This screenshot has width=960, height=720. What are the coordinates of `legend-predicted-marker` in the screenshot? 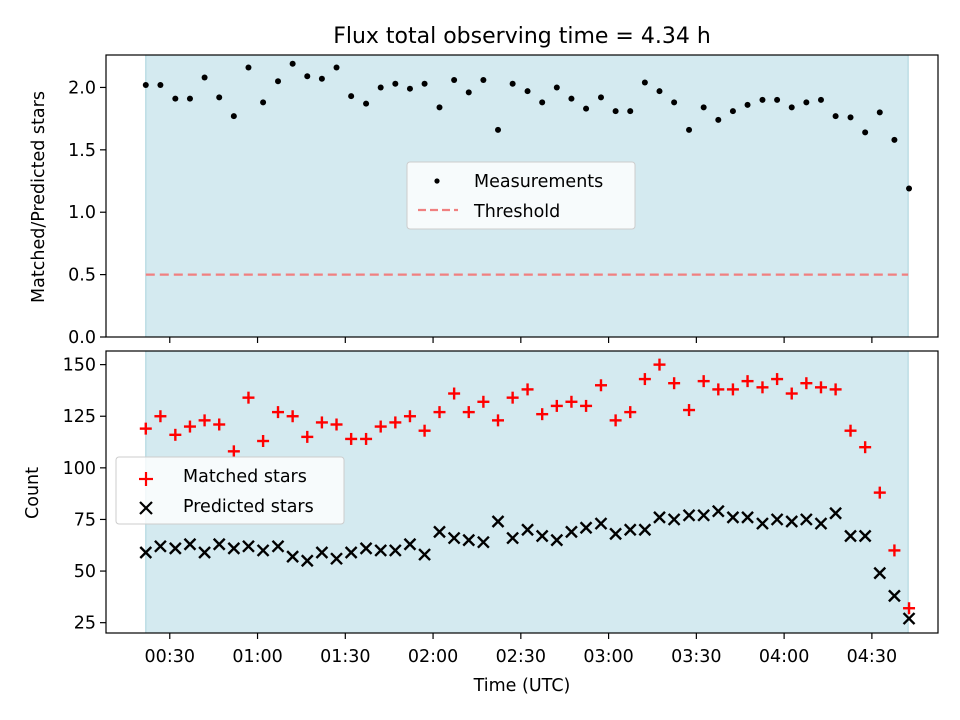 It's located at (146, 508).